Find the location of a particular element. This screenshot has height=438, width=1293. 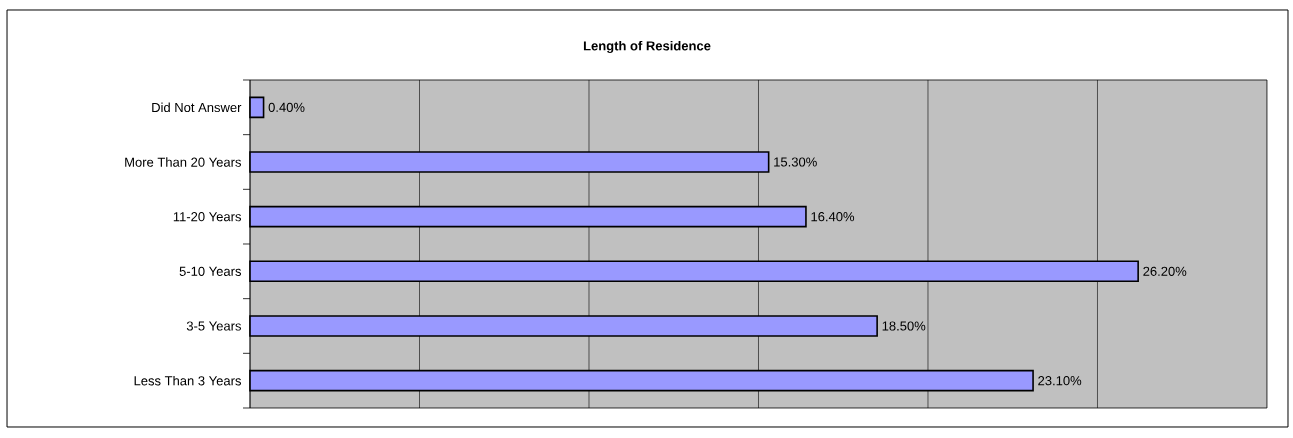

y-tick-label: Less Than 3 Years is located at coordinates (188, 380).